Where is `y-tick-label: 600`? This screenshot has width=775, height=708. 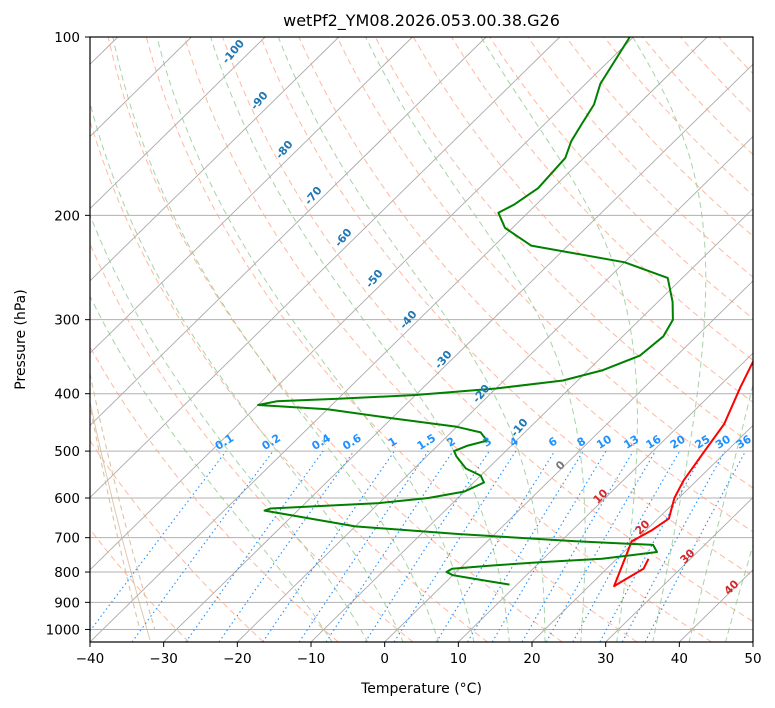
y-tick-label: 600 is located at coordinates (67, 499).